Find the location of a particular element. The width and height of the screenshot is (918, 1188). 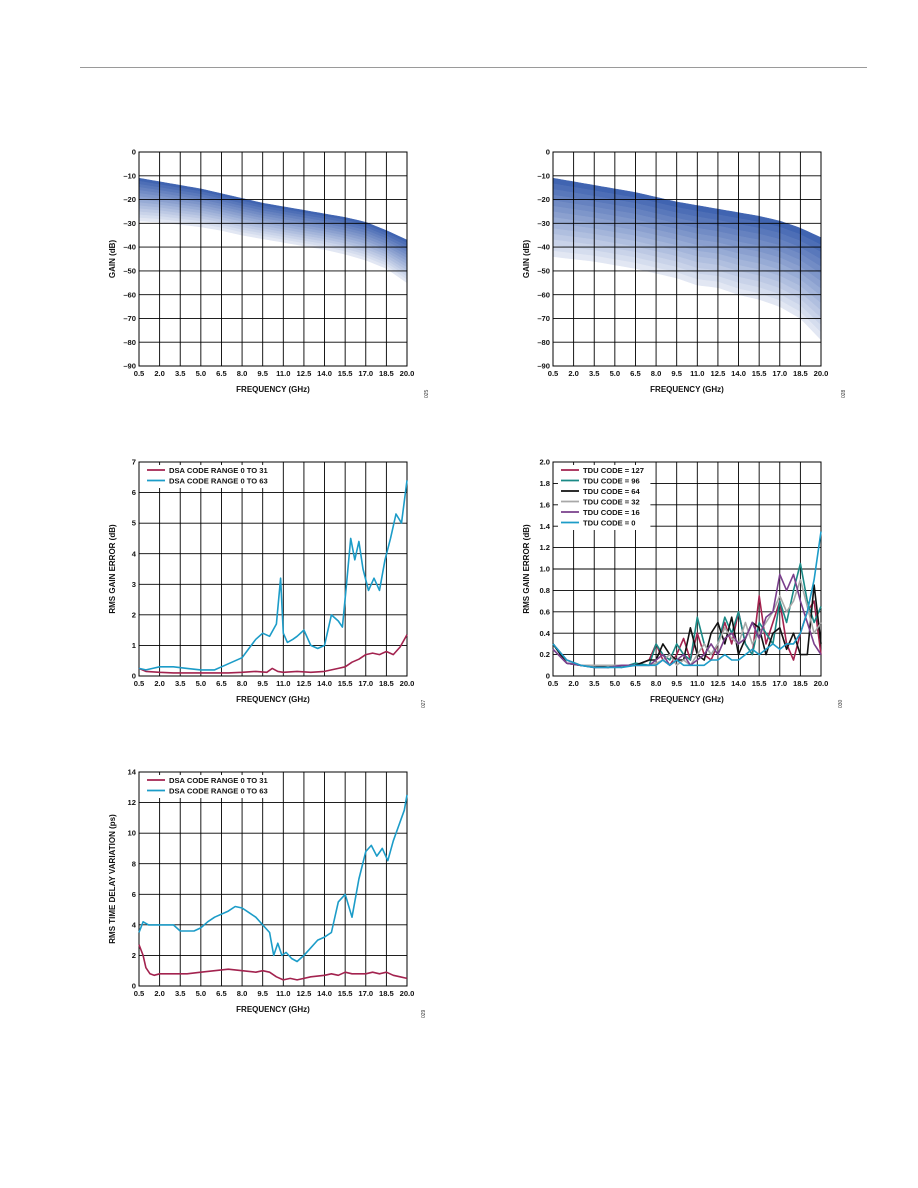

y-tick-label: 10 is located at coordinates (132, 833).